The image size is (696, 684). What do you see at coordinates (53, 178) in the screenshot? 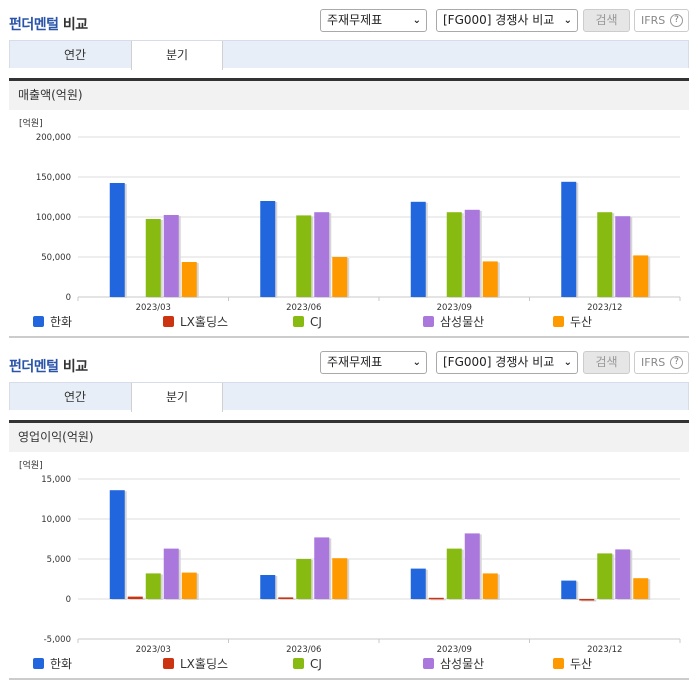
I see `y-tick-label: 150,000` at bounding box center [53, 178].